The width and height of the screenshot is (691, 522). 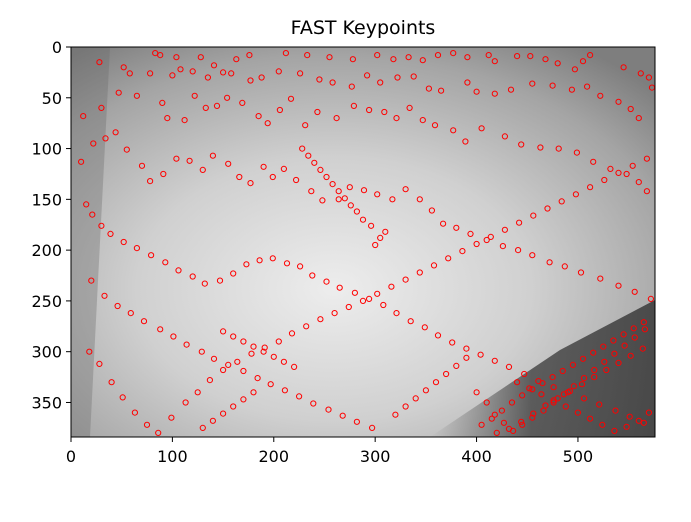 What do you see at coordinates (46, 352) in the screenshot?
I see `y-tick-label: 300` at bounding box center [46, 352].